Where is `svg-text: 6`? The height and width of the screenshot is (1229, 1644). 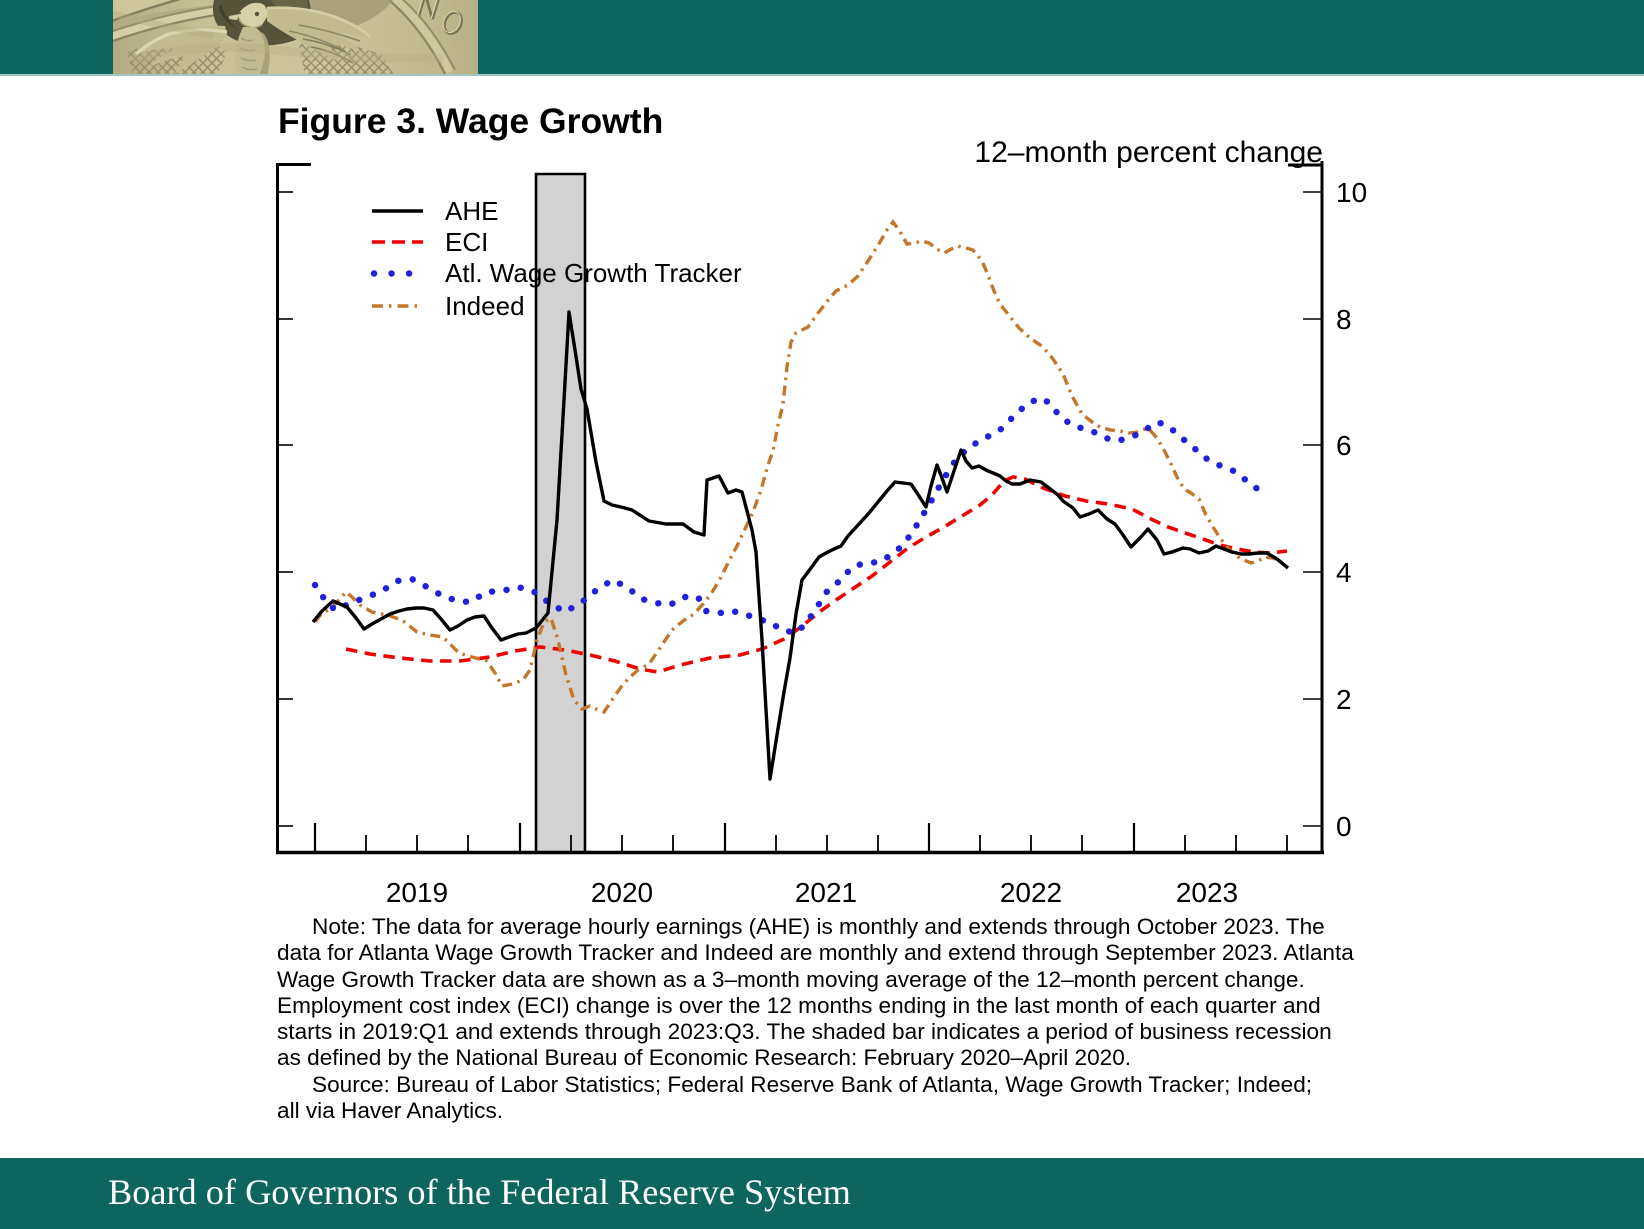
svg-text: 6 is located at coordinates (1344, 445).